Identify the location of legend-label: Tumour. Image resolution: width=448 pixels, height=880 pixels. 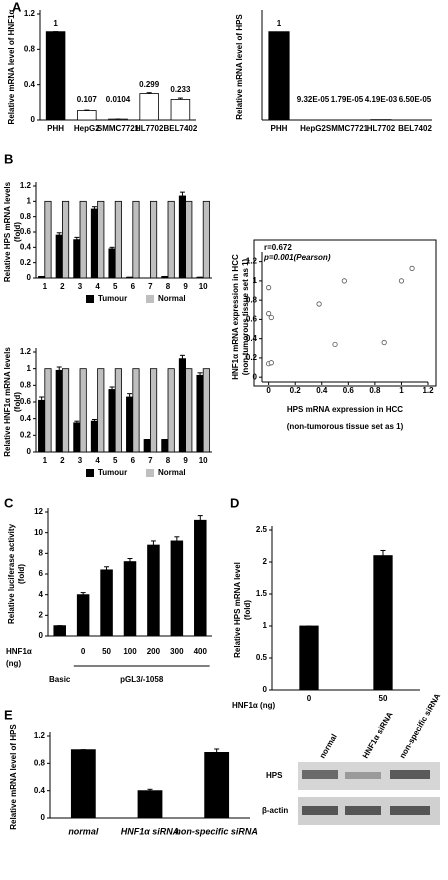
(112, 472).